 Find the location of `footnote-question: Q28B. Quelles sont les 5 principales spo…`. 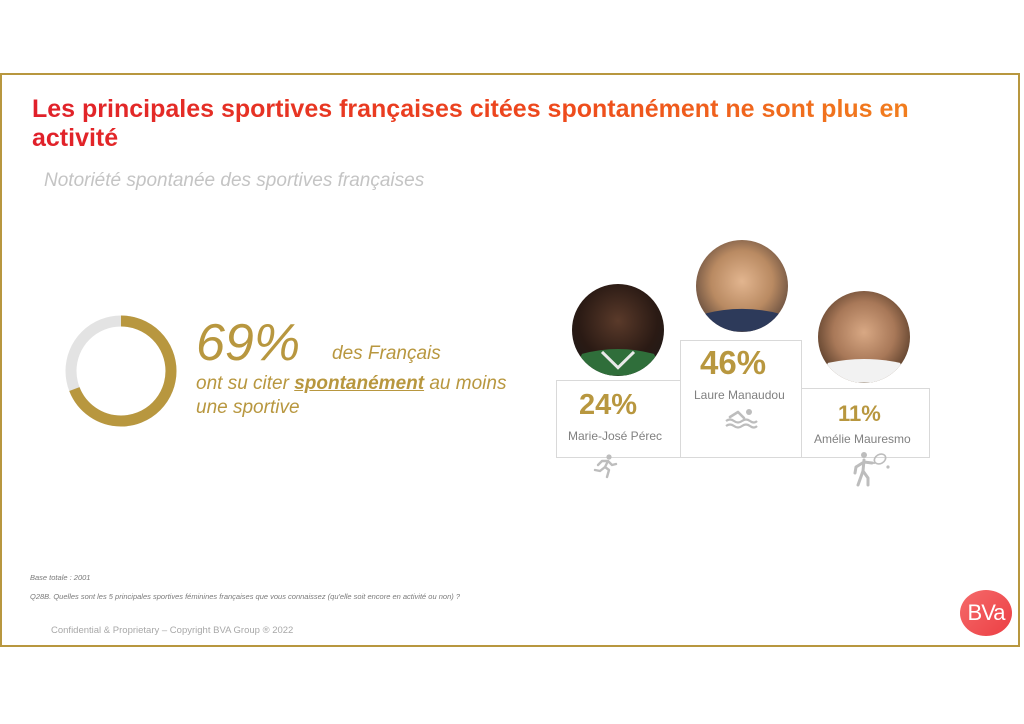

footnote-question: Q28B. Quelles sont les 5 principales spo… is located at coordinates (245, 596).